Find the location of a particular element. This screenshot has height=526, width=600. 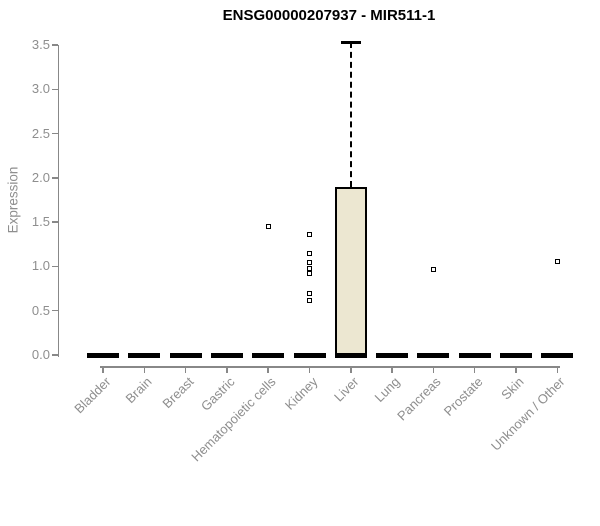

y-tick-label: 2.5 is located at coordinates (40, 133).